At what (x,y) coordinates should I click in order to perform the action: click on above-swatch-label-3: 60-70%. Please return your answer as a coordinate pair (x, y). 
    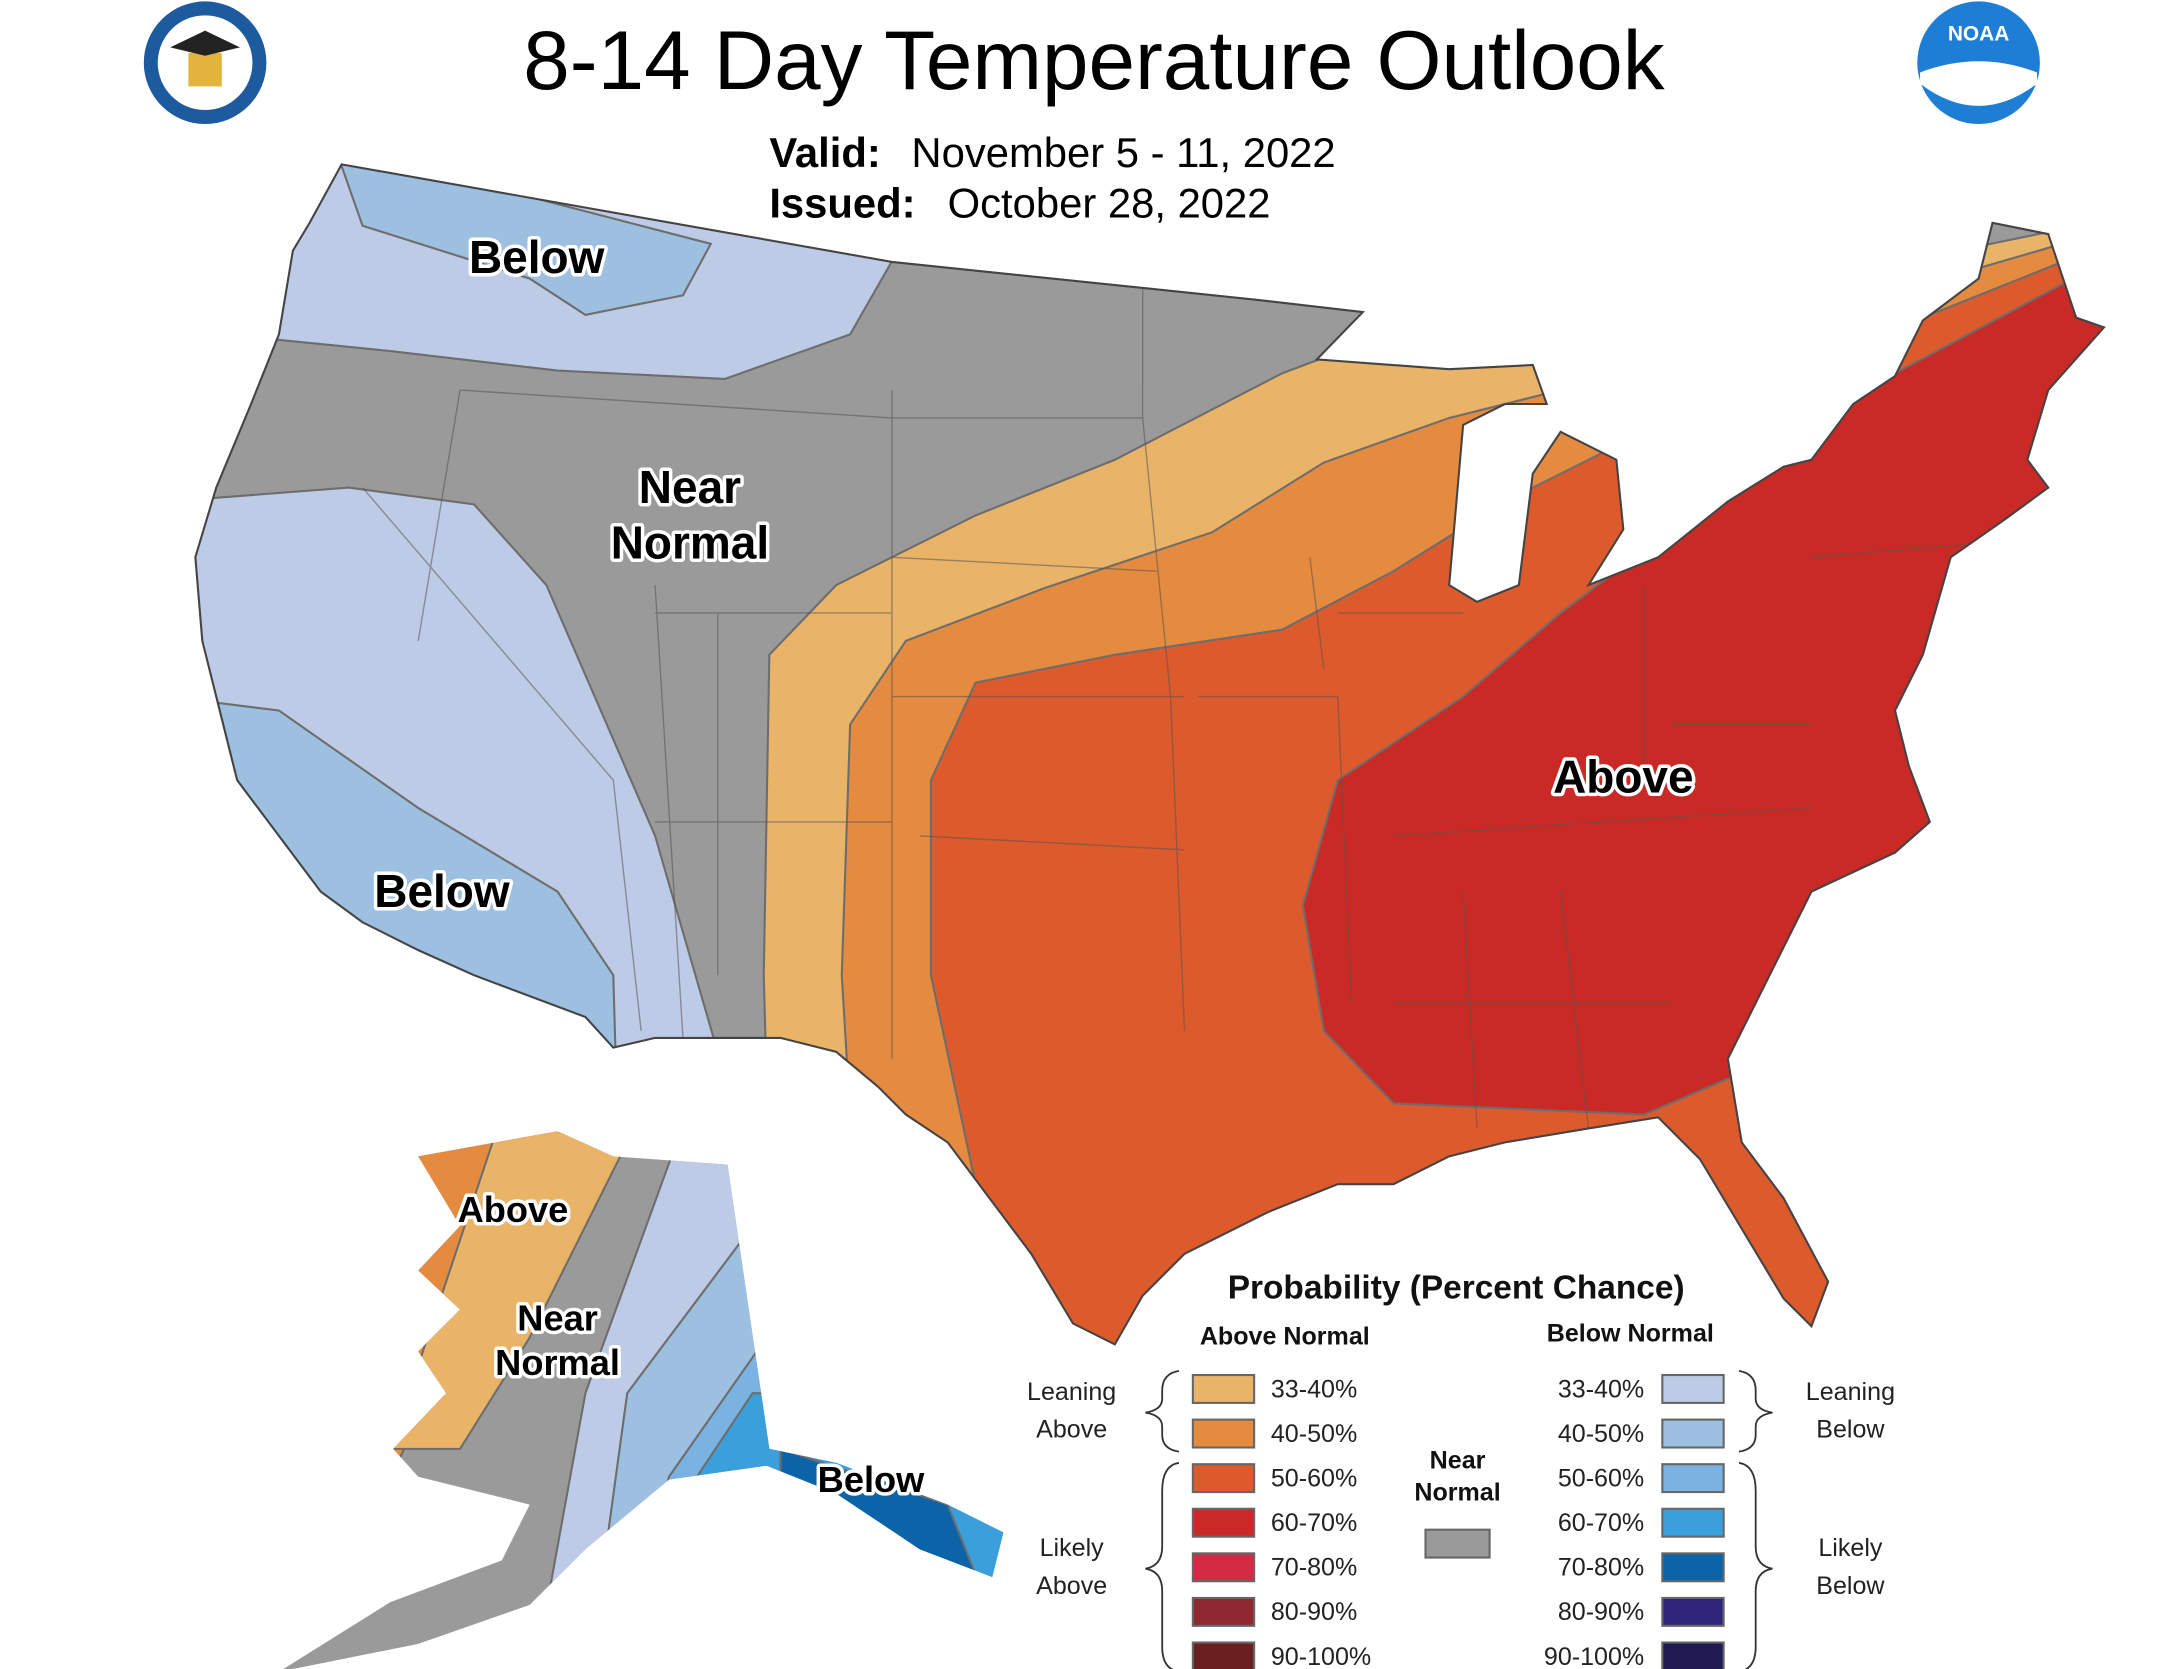
    Looking at the image, I should click on (1314, 1523).